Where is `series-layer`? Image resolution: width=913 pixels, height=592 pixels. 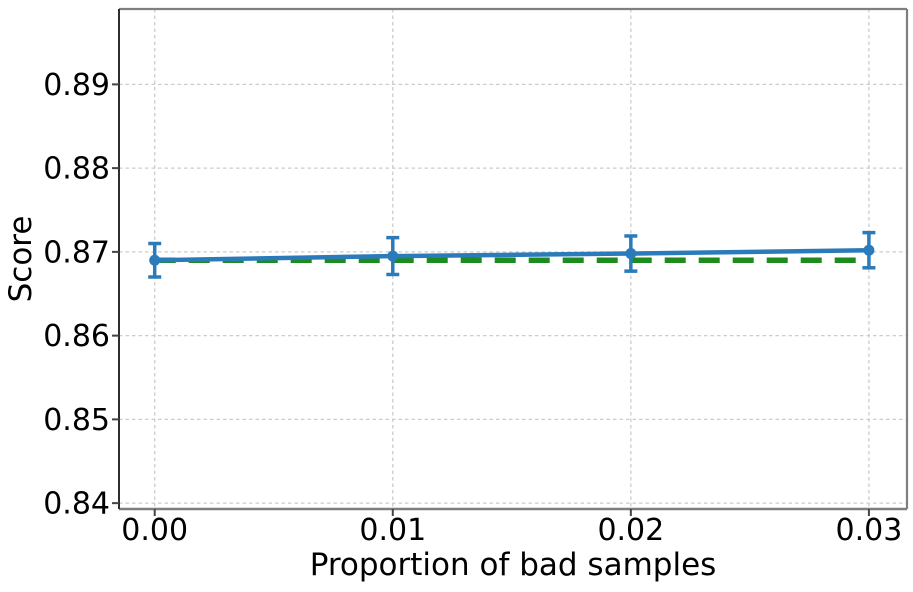 series-layer is located at coordinates (512, 254).